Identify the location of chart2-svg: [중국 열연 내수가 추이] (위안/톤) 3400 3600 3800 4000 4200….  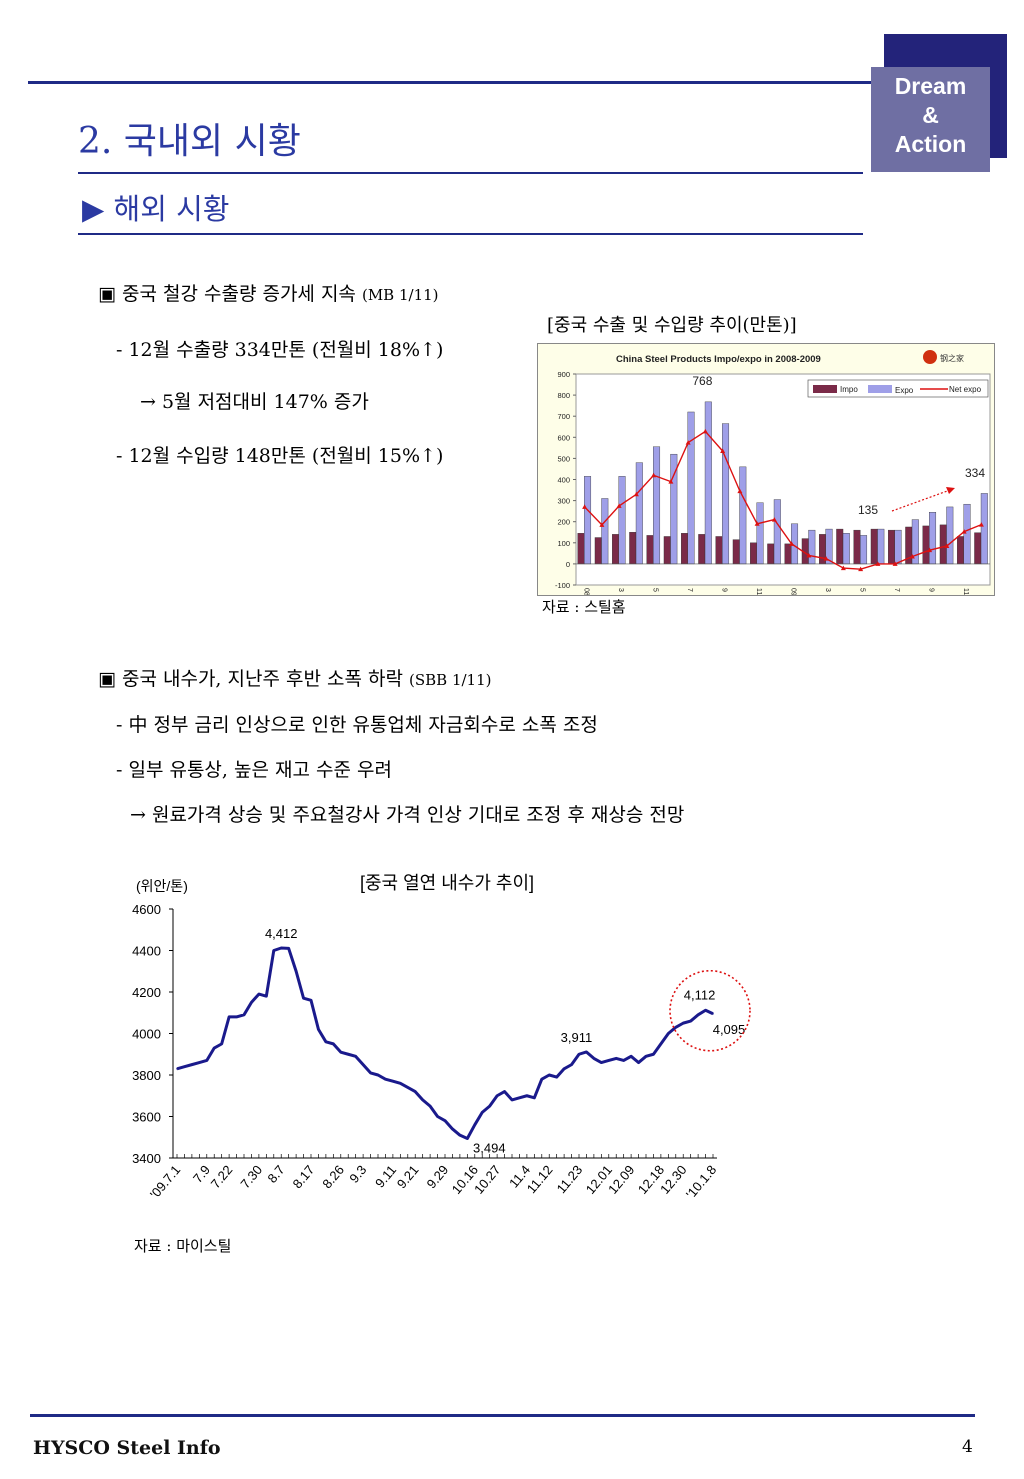
(441, 1037).